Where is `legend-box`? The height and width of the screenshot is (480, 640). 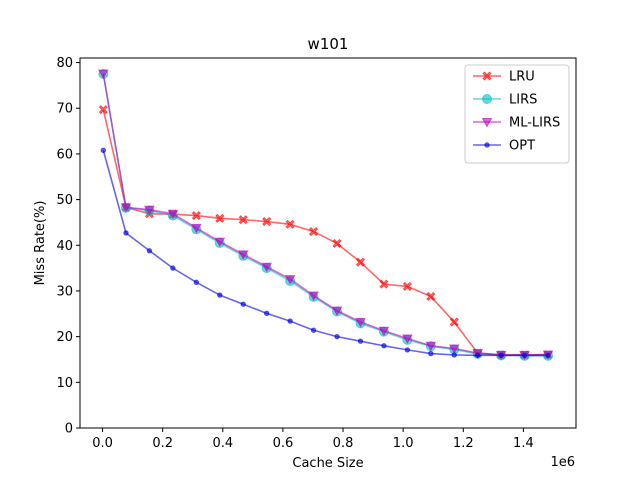 legend-box is located at coordinates (517, 114).